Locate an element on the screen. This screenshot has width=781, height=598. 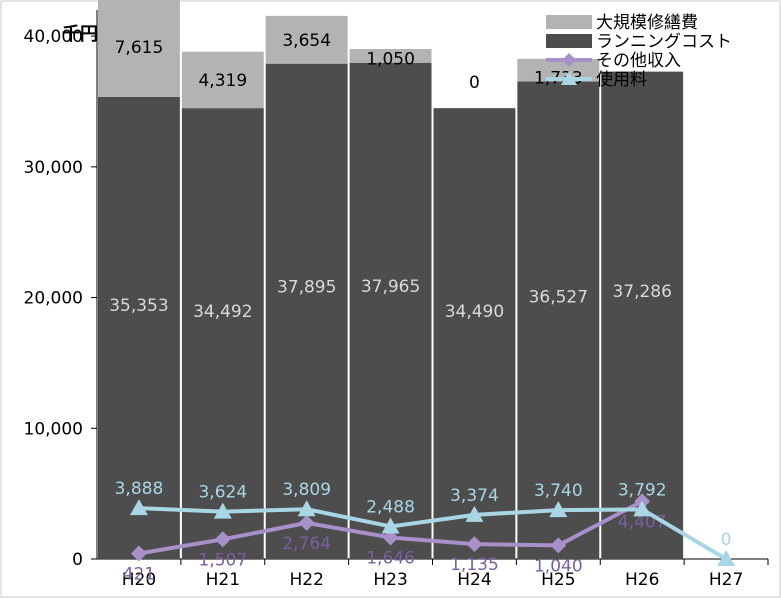
bar-data-label: 4,319 is located at coordinates (222, 81).